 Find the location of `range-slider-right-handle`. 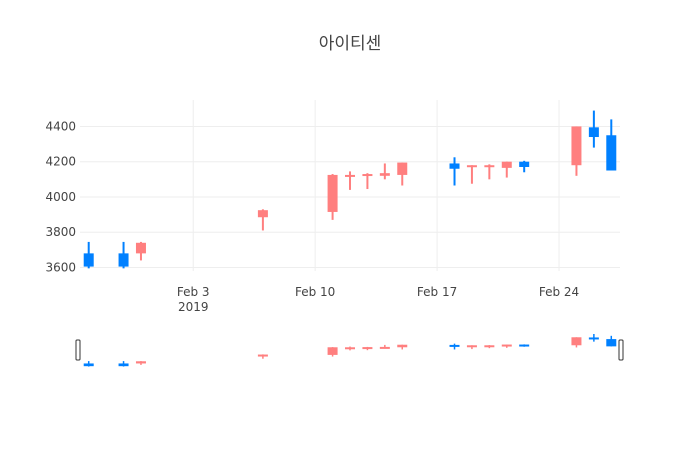

range-slider-right-handle is located at coordinates (621, 350).